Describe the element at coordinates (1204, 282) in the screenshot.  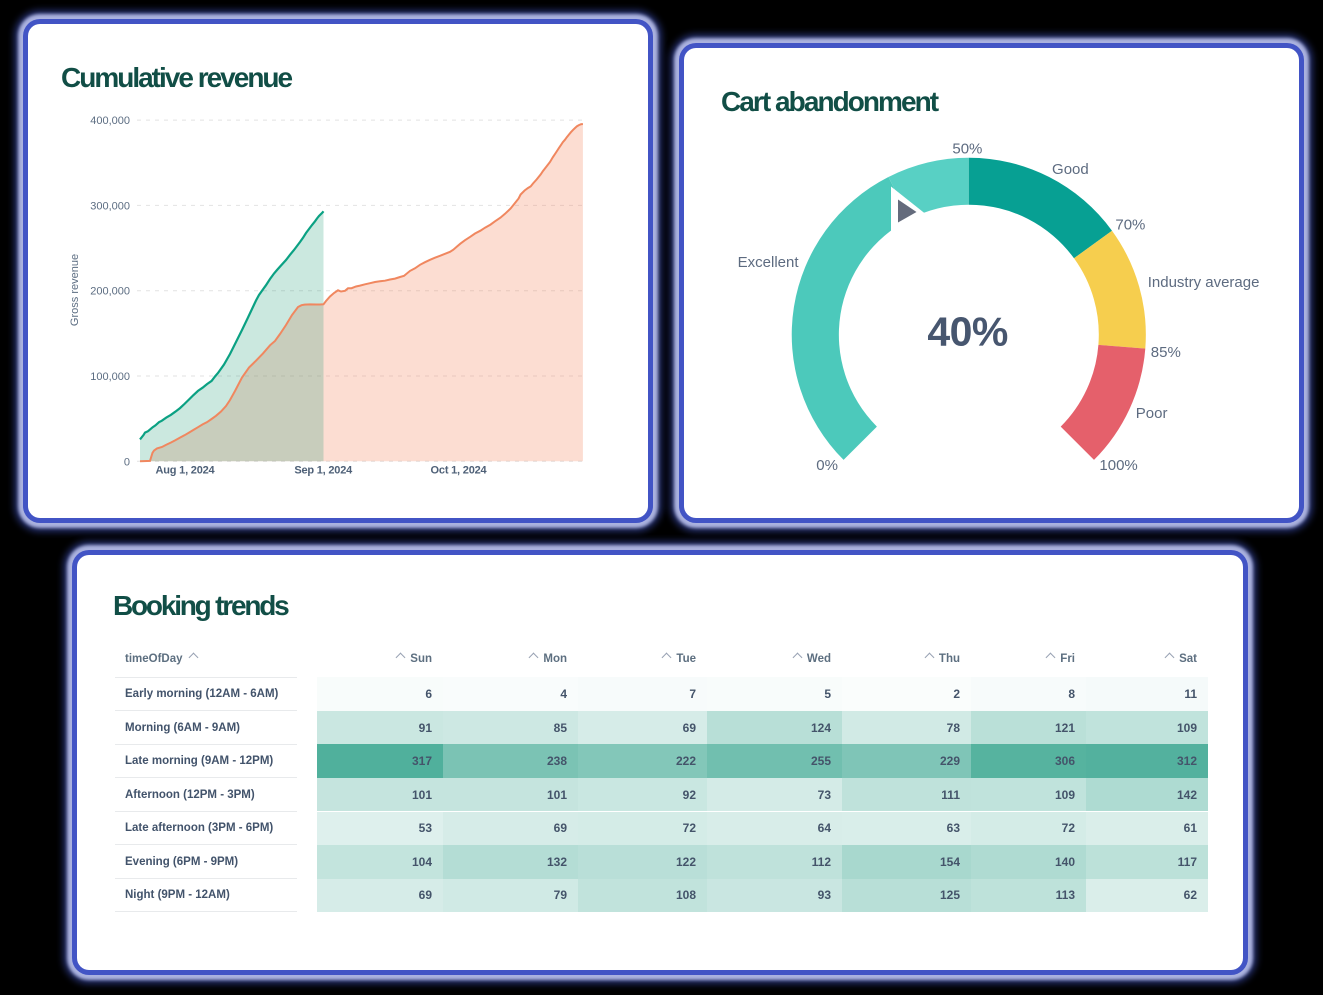
I see `svg-text: Industry average` at that location.